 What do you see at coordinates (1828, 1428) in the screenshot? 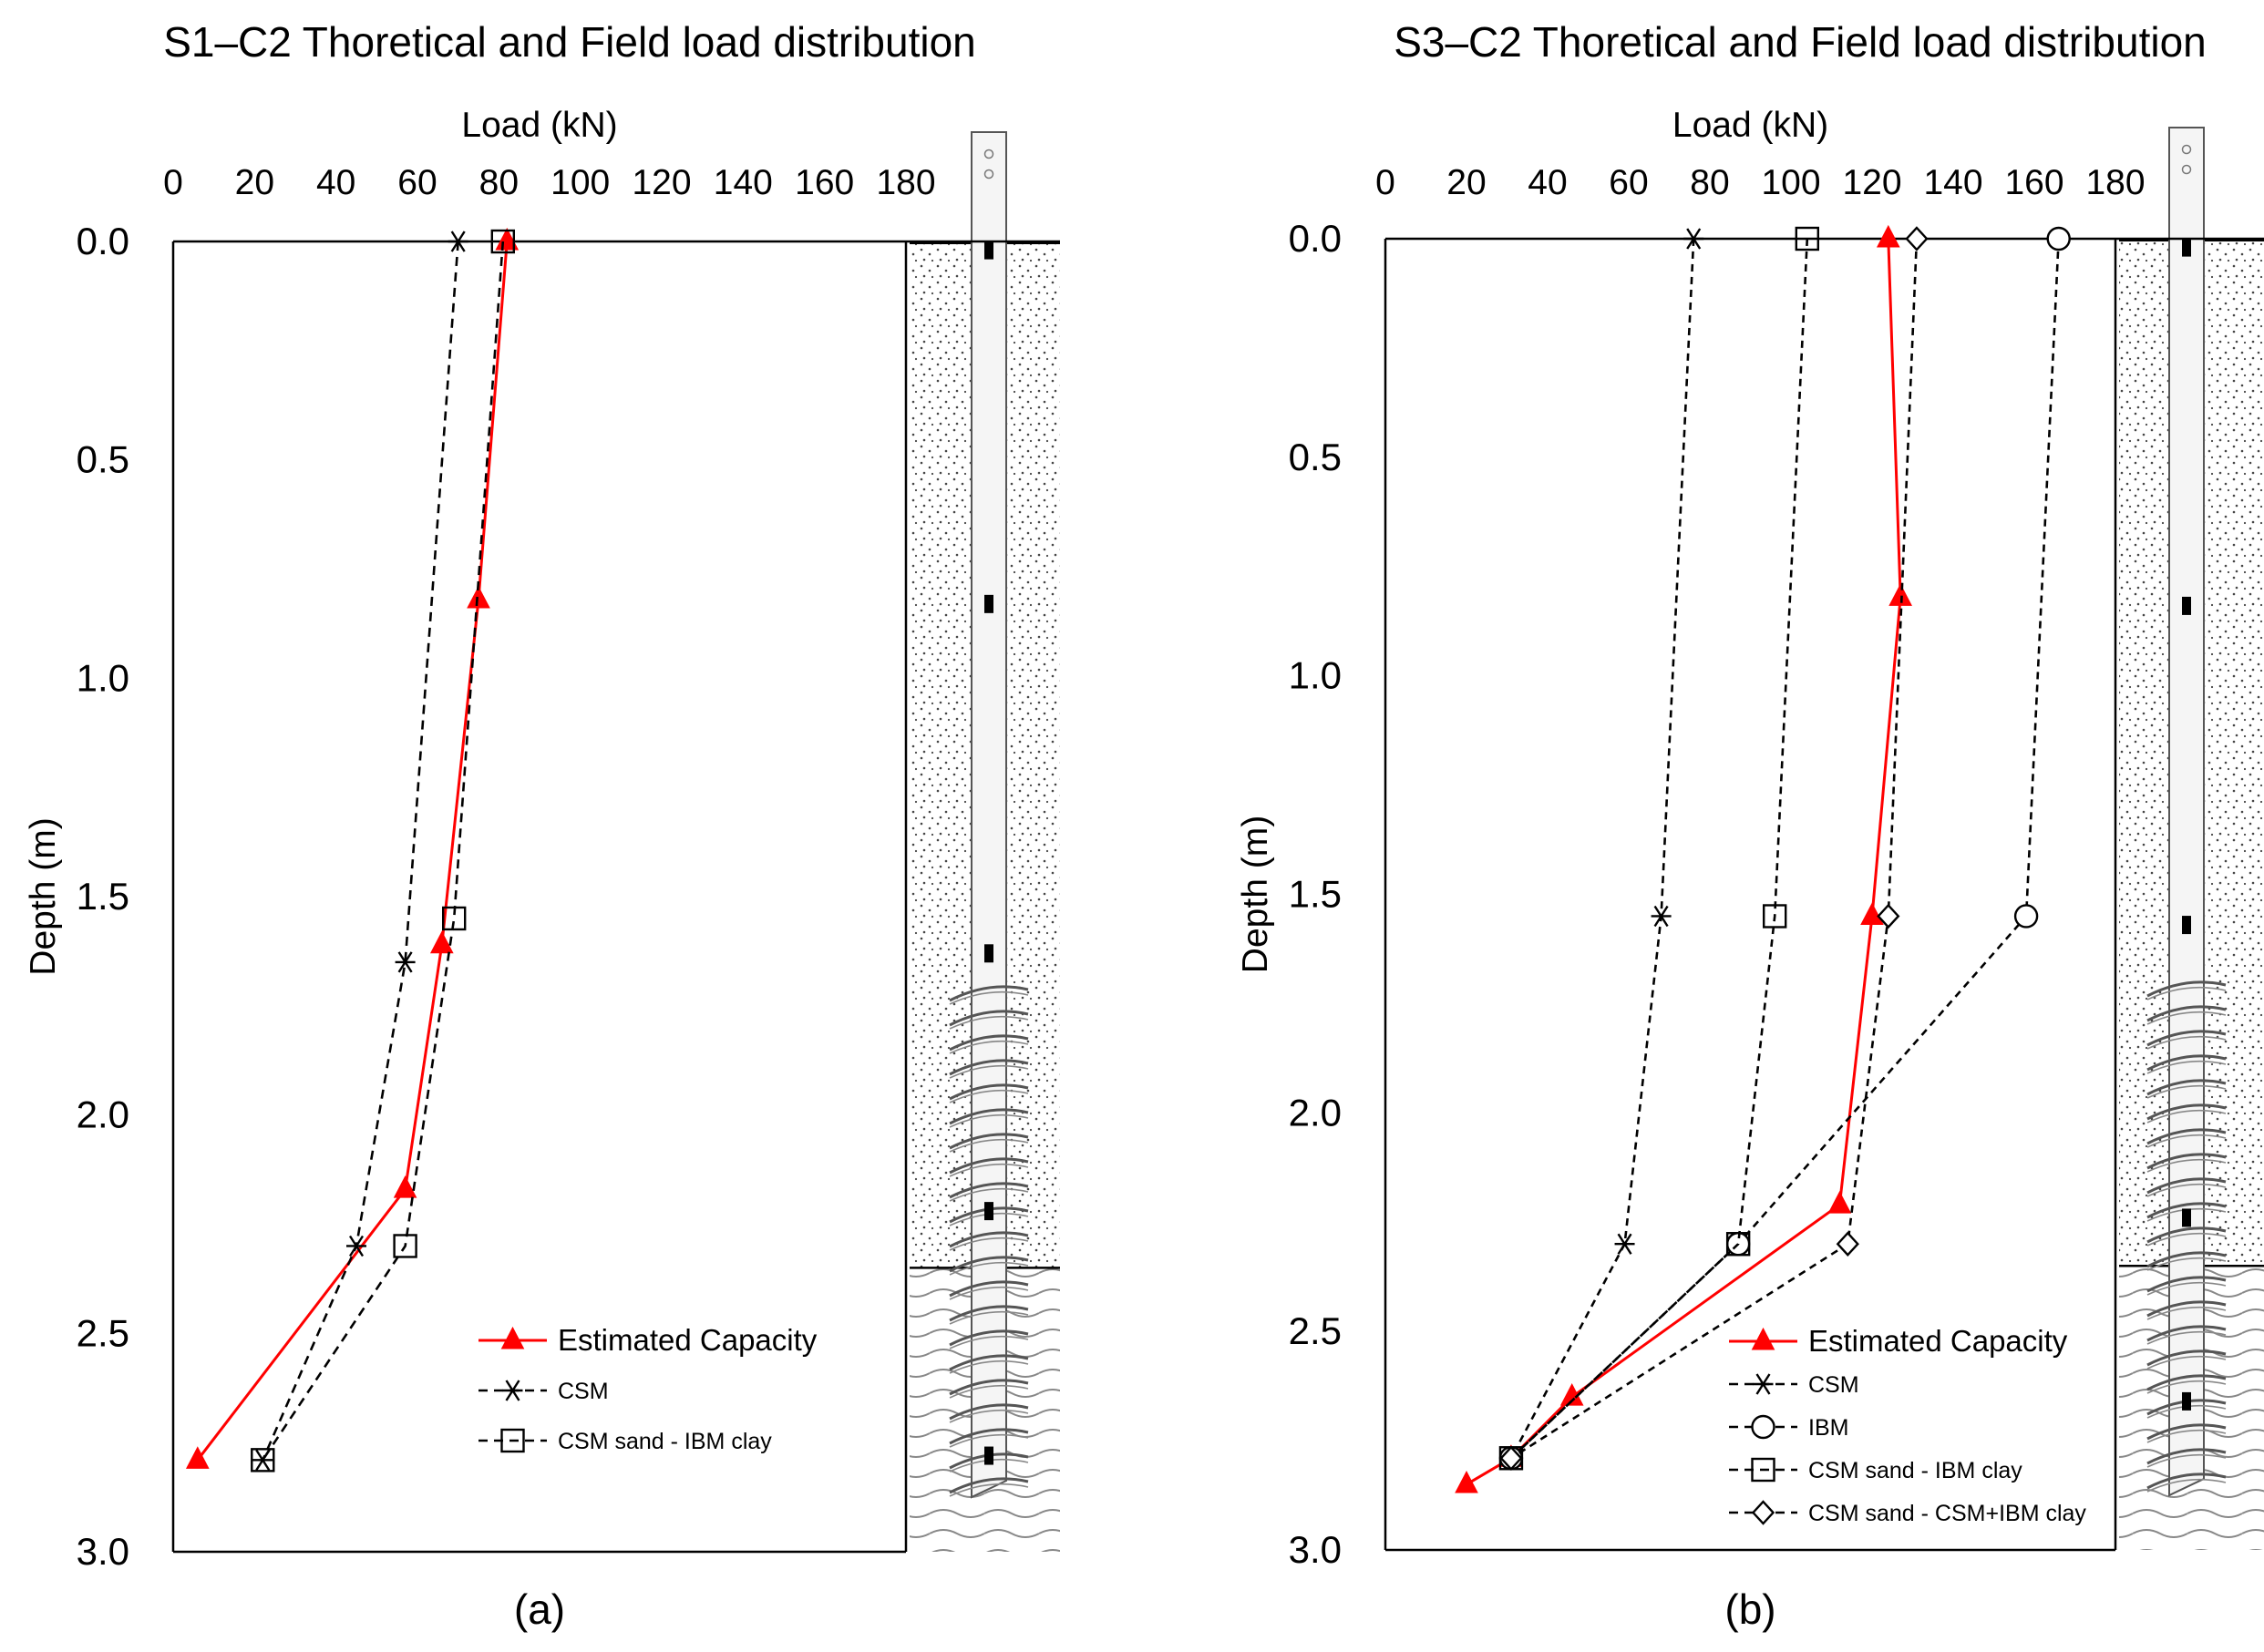
I see `legend-label: IBM` at bounding box center [1828, 1428].